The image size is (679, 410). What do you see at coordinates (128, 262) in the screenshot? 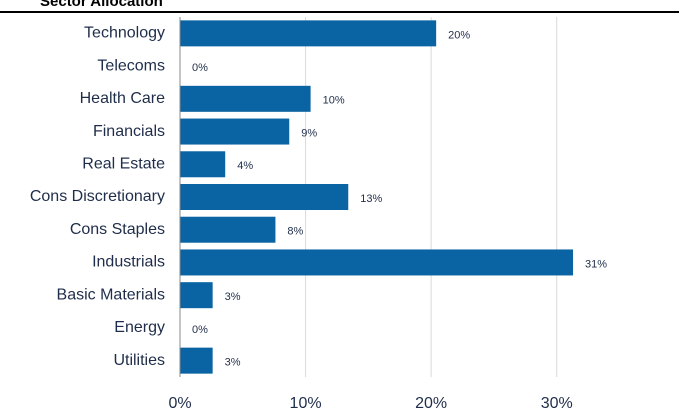
I see `y-tick-label: Industrials` at bounding box center [128, 262].